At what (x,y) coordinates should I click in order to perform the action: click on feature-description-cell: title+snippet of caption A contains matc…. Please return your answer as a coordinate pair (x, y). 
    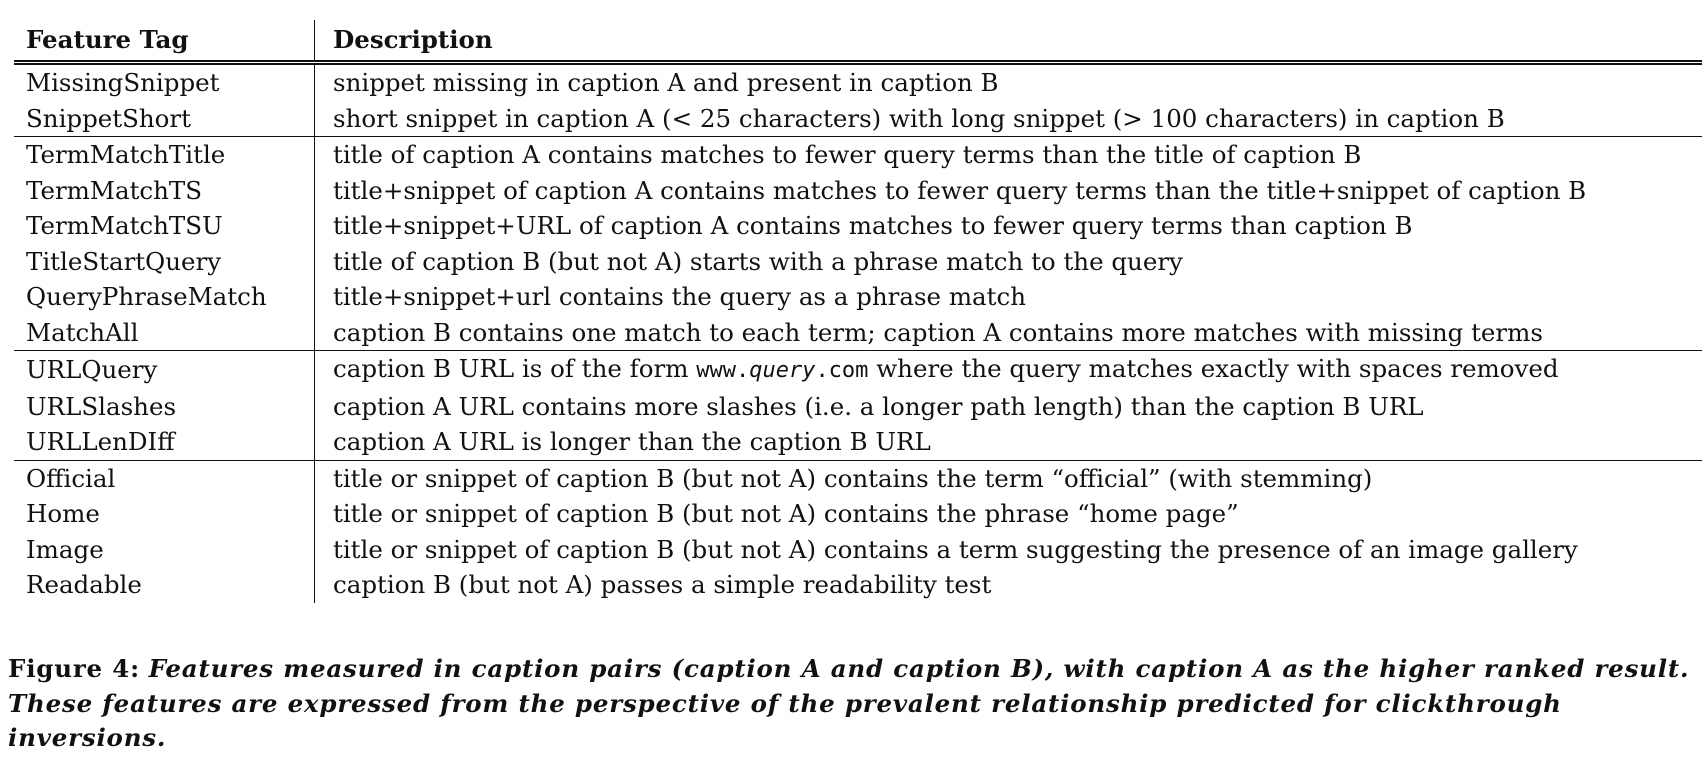
    Looking at the image, I should click on (960, 190).